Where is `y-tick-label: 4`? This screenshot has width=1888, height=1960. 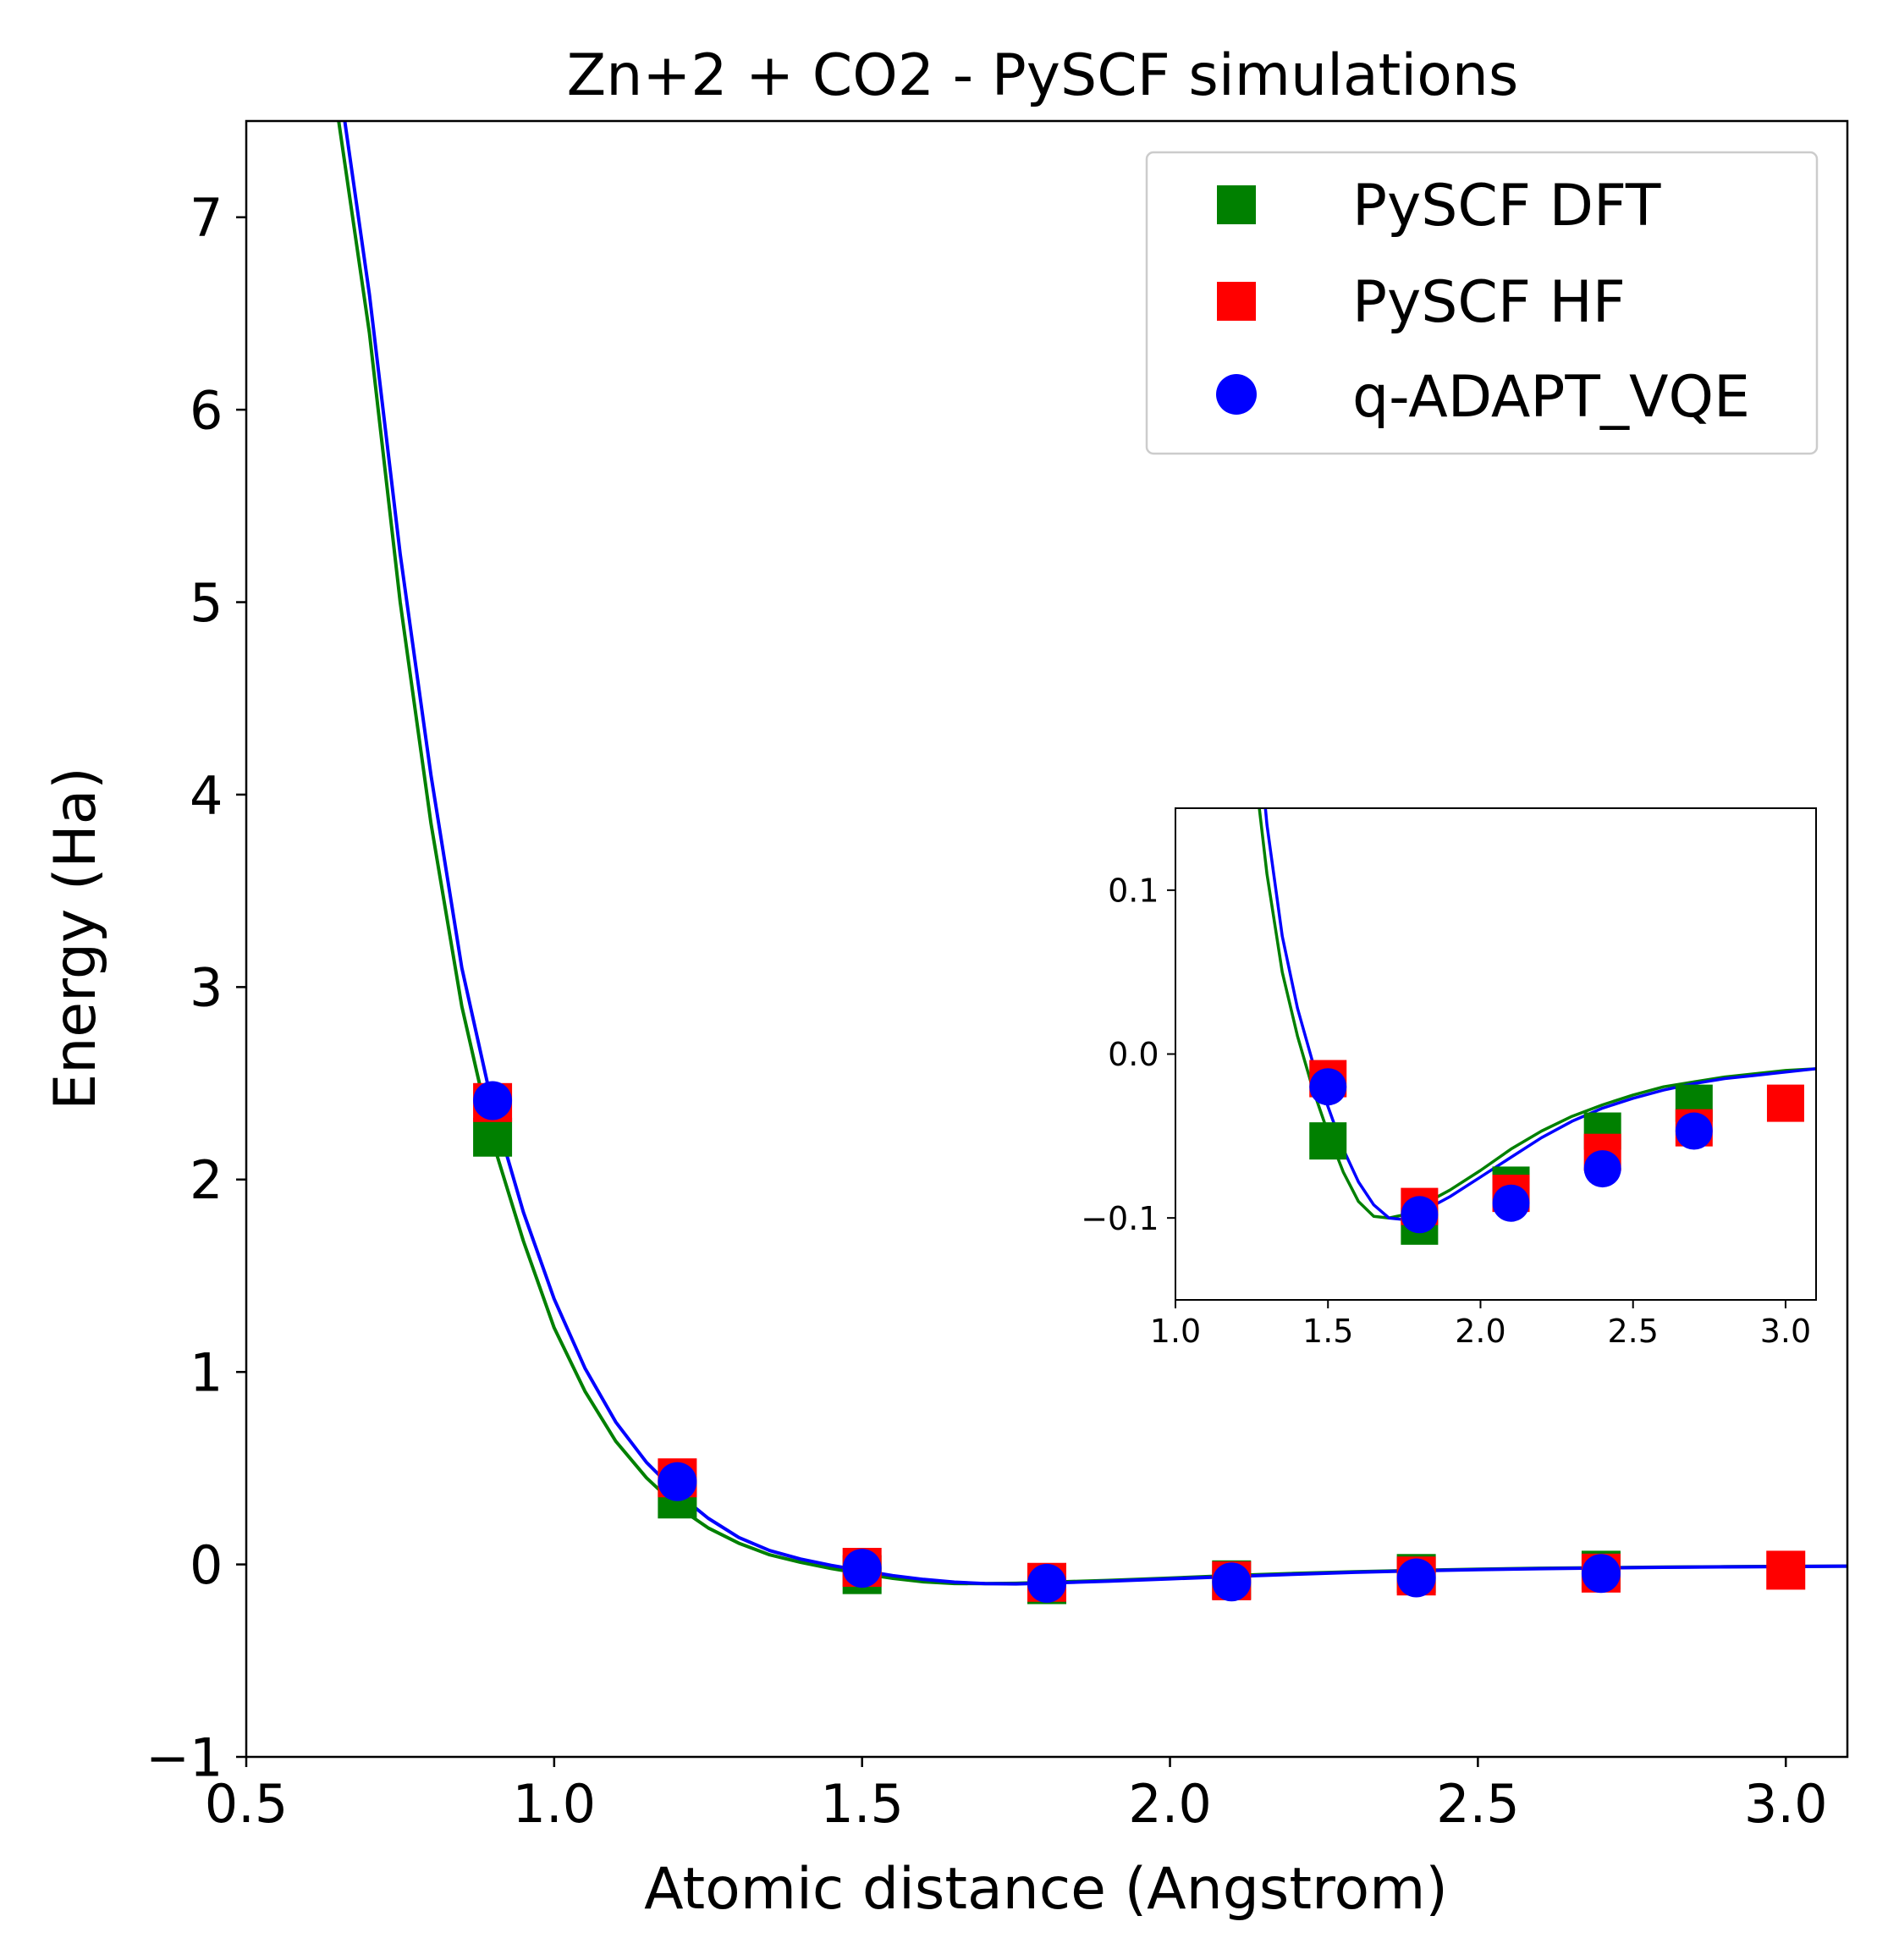 y-tick-label: 4 is located at coordinates (206, 795).